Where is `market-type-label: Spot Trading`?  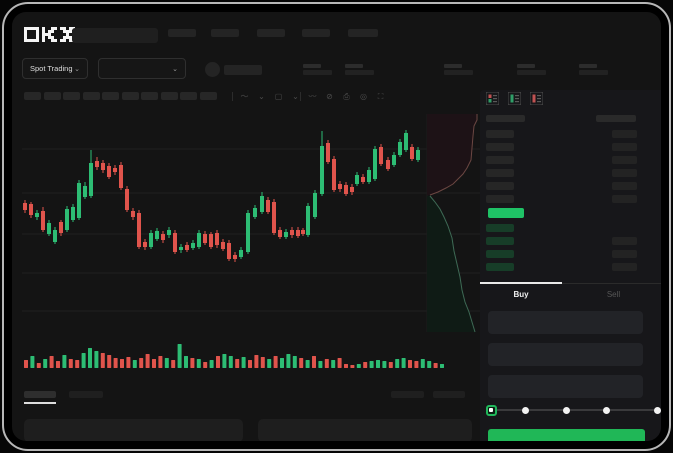
market-type-label: Spot Trading is located at coordinates (51, 68).